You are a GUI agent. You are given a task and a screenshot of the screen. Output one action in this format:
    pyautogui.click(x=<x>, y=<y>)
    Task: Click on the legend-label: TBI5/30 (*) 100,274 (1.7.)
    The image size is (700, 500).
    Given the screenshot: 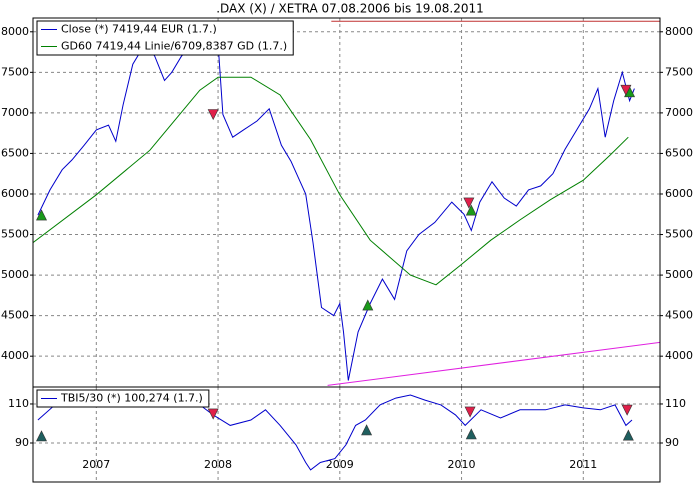 What is the action you would take?
    pyautogui.click(x=131, y=398)
    